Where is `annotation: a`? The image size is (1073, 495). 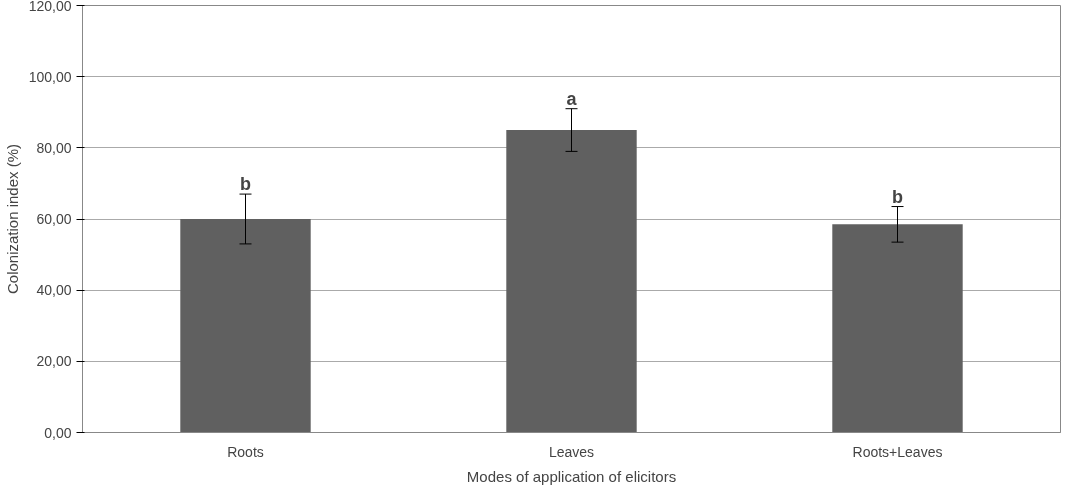 annotation: a is located at coordinates (572, 98).